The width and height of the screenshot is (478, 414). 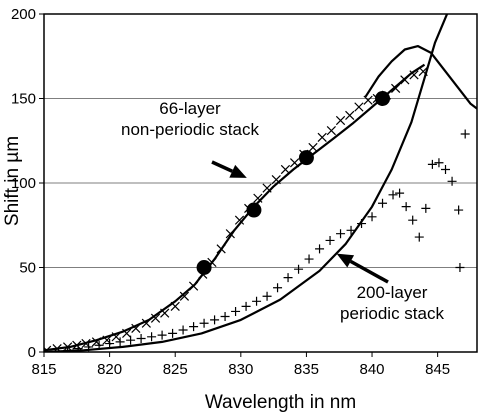 What do you see at coordinates (392, 292) in the screenshot?
I see `periodic-label-line: 200-layer` at bounding box center [392, 292].